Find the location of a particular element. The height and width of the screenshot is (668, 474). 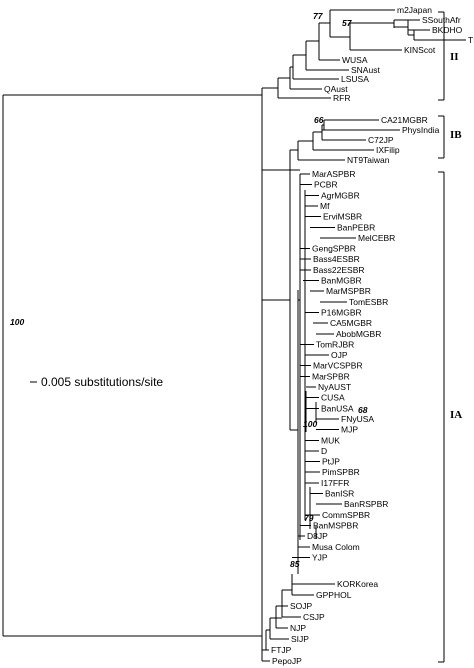

leaf-label: P16MGBR is located at coordinates (341, 312).